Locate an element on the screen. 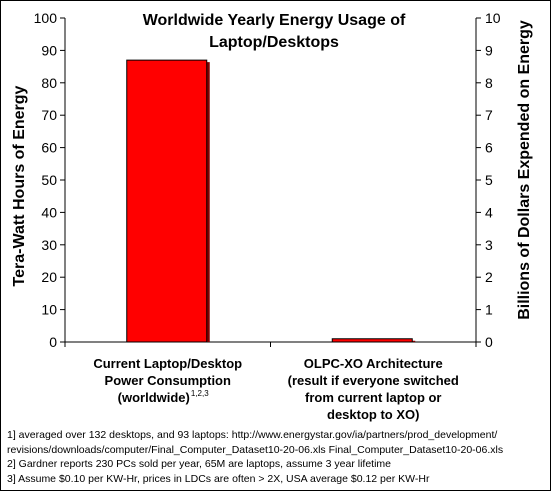 This screenshot has width=551, height=491. x-category-label: desktop to XO) is located at coordinates (373, 414).